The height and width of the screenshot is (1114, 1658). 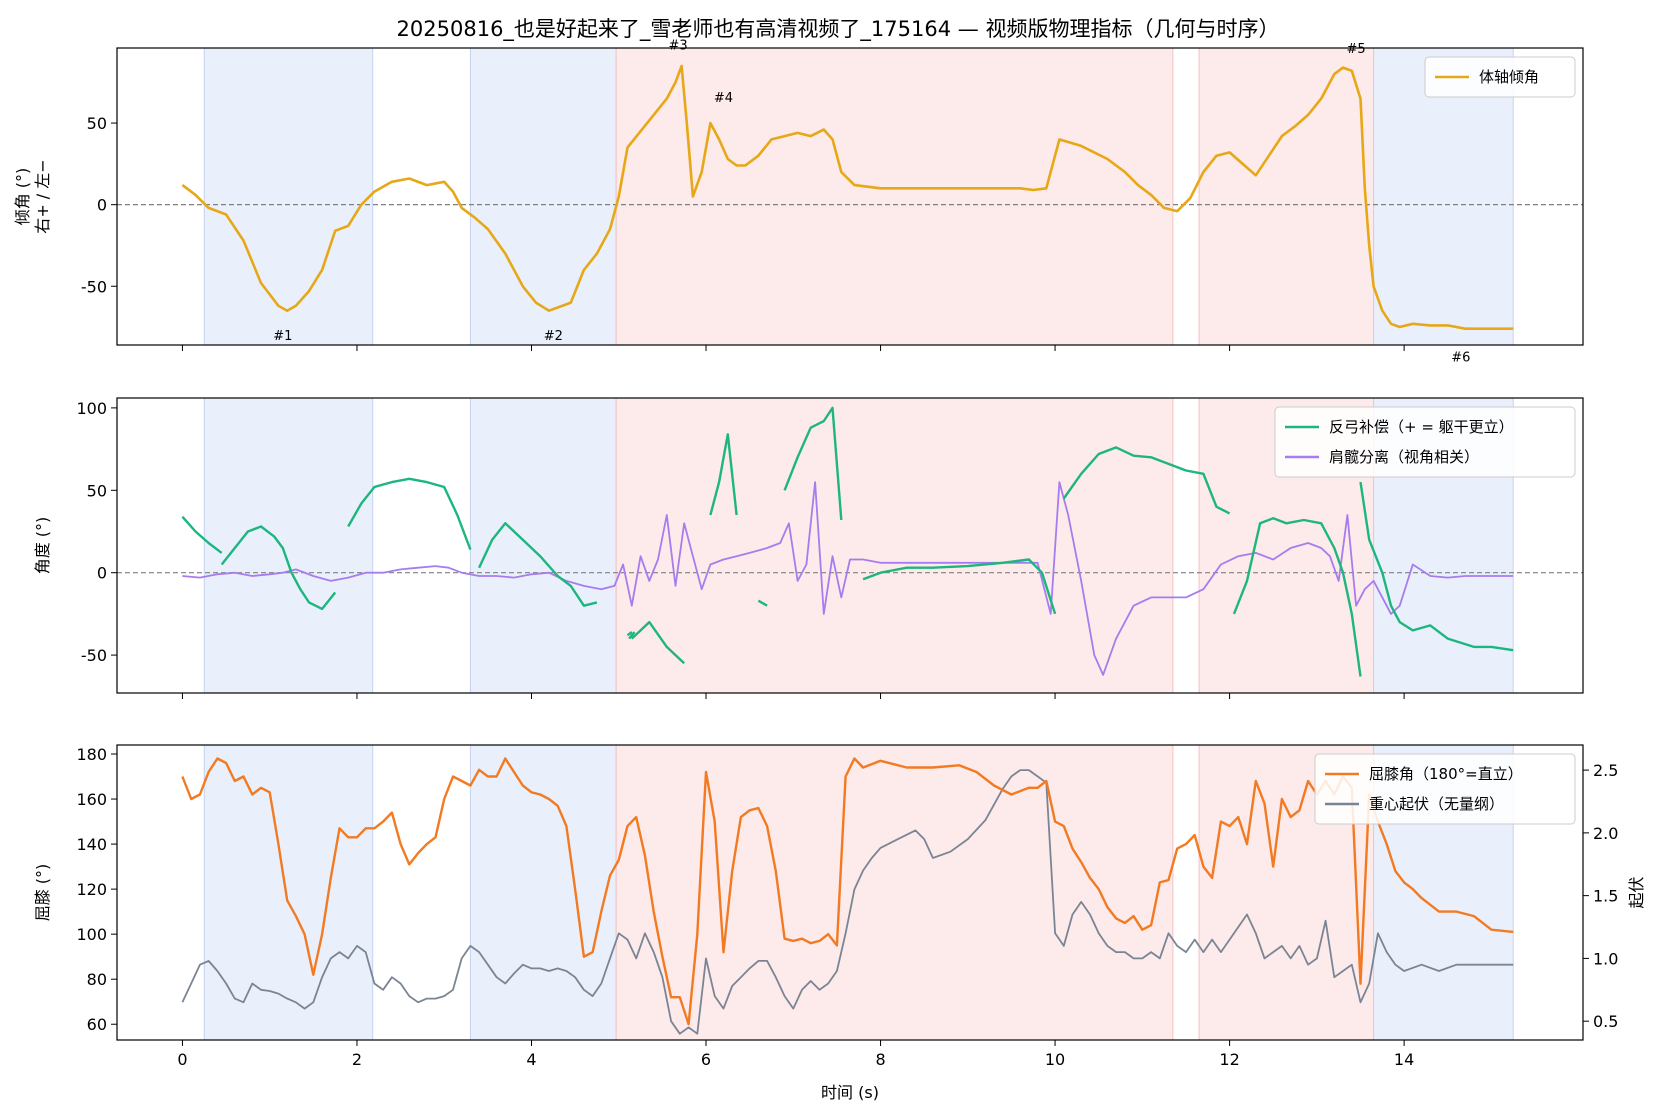 What do you see at coordinates (723, 98) in the screenshot?
I see `peak-label-3: #4` at bounding box center [723, 98].